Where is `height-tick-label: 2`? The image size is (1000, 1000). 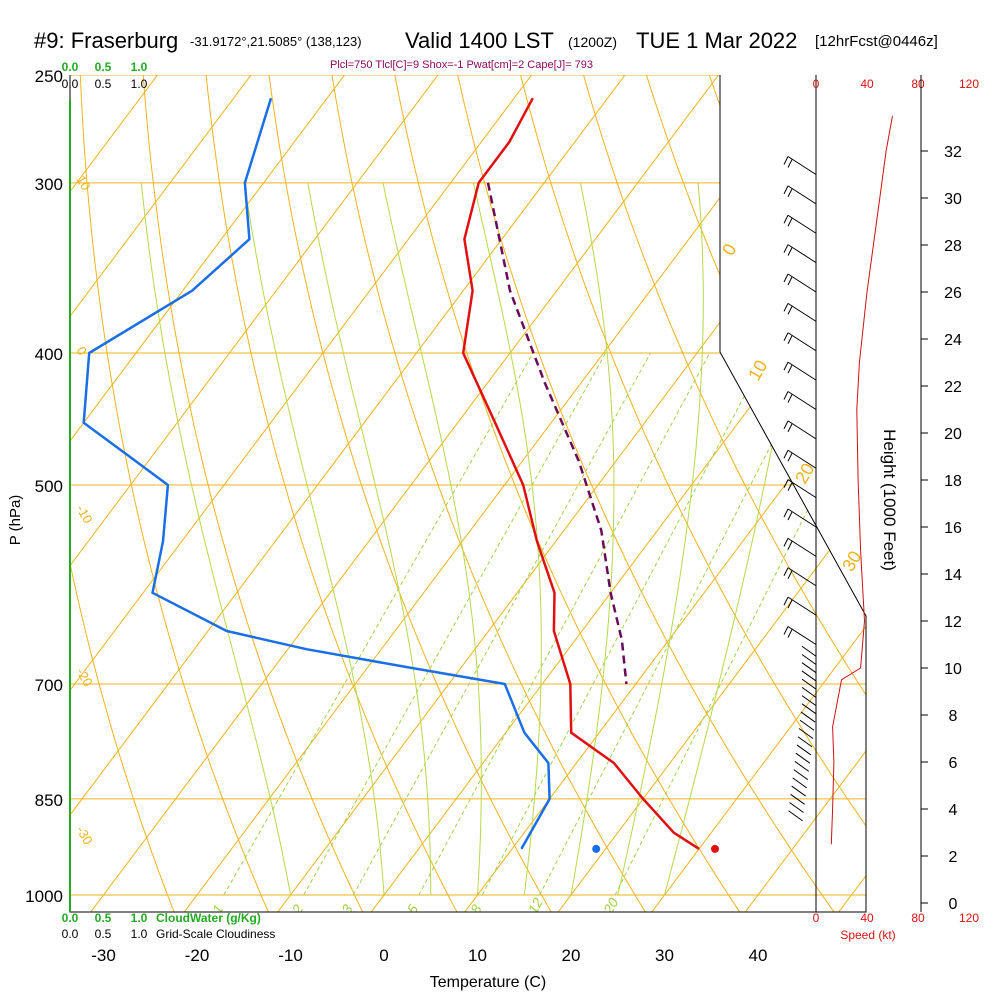
height-tick-label: 2 is located at coordinates (953, 857).